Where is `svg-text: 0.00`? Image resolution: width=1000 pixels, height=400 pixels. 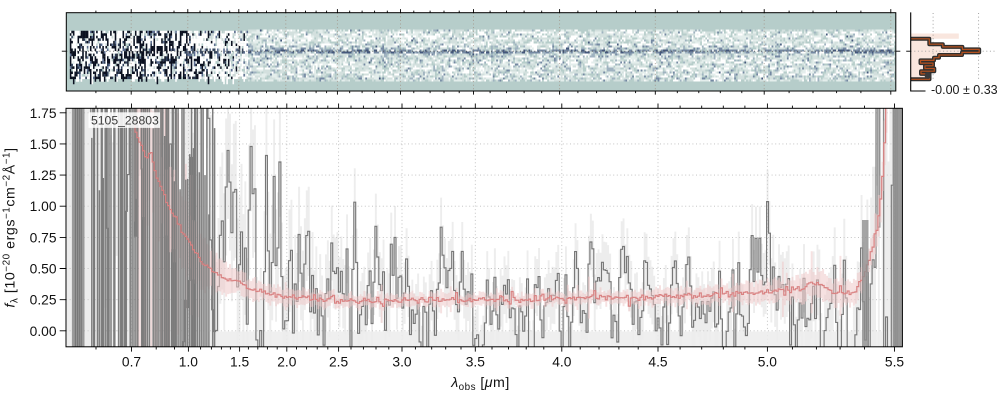 svg-text: 0.00 is located at coordinates (43, 331).